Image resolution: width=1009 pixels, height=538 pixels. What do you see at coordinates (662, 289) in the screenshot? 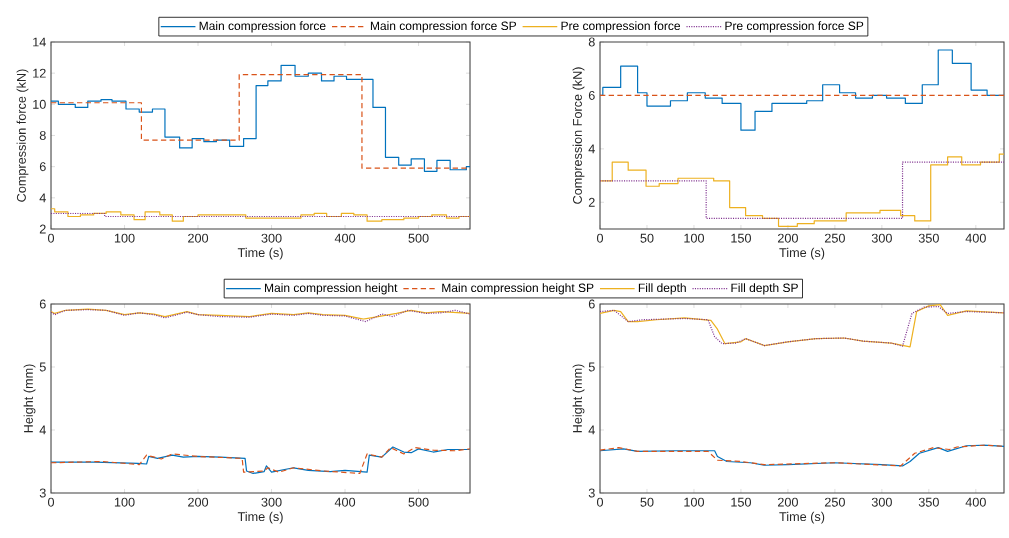
I see `legend-label: Fill depth` at bounding box center [662, 289].